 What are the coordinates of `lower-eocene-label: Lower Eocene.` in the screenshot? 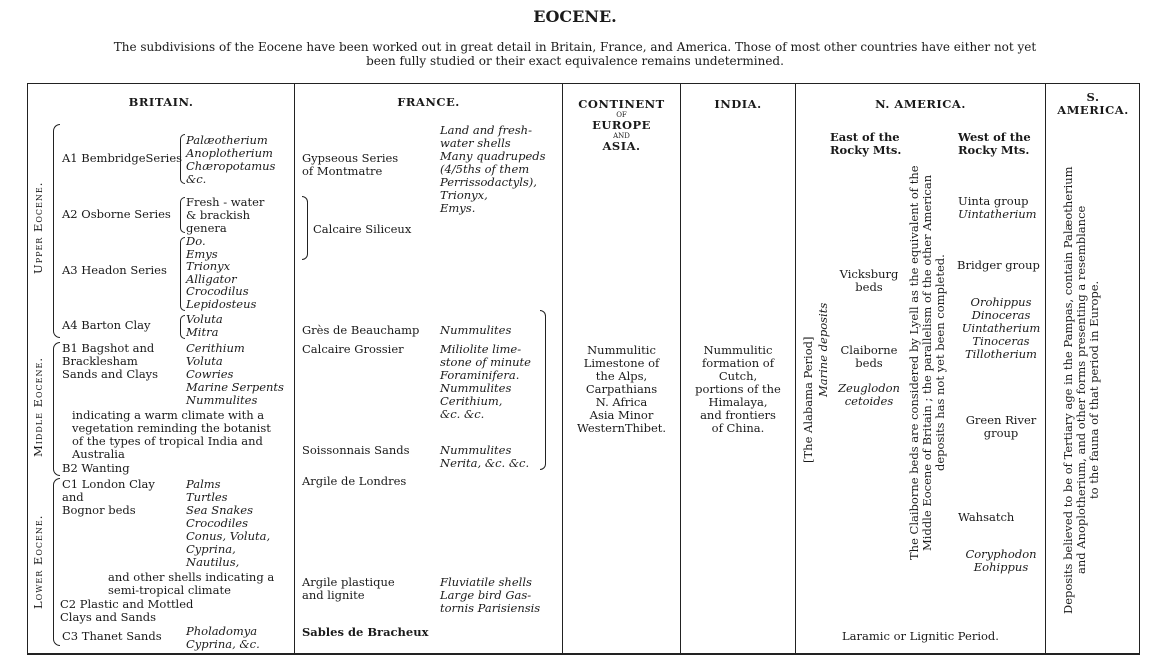 It's located at (38, 562).